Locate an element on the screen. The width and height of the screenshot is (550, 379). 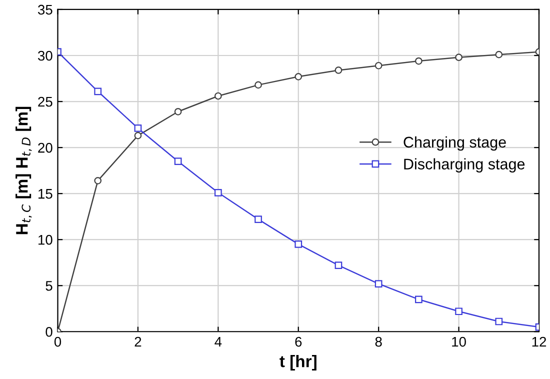
legend-label: Discharging stage is located at coordinates (464, 165).